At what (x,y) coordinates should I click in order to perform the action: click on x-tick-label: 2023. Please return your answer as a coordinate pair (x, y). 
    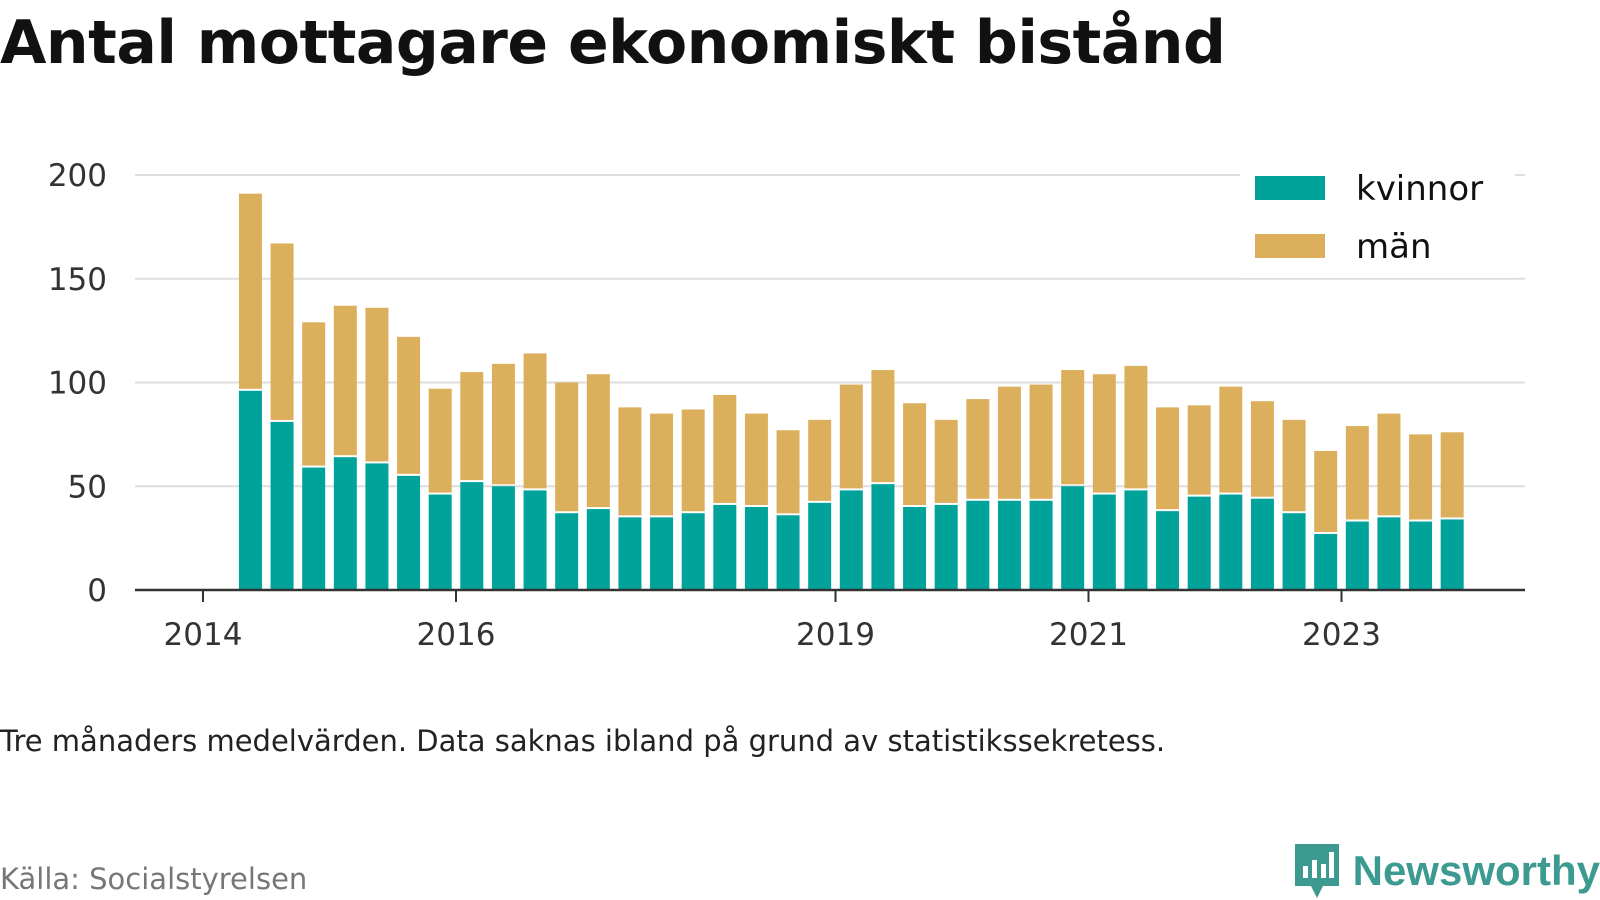
    Looking at the image, I should click on (1341, 635).